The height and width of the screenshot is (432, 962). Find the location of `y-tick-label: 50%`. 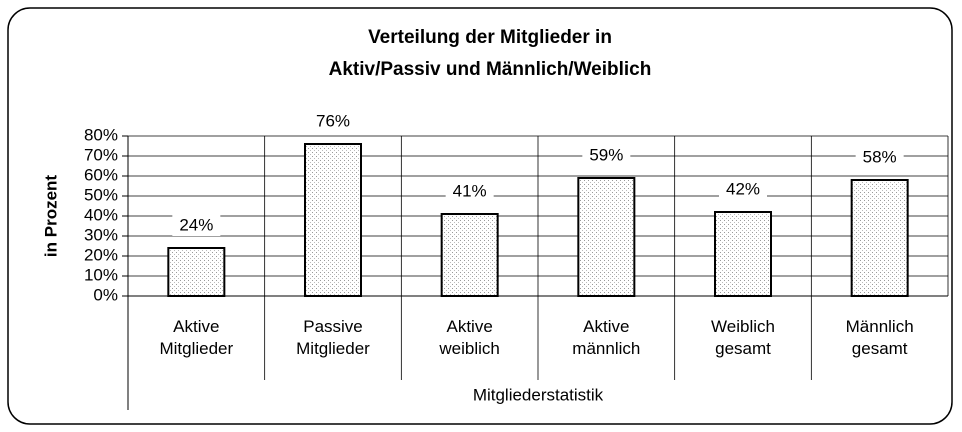

y-tick-label: 50% is located at coordinates (101, 194).